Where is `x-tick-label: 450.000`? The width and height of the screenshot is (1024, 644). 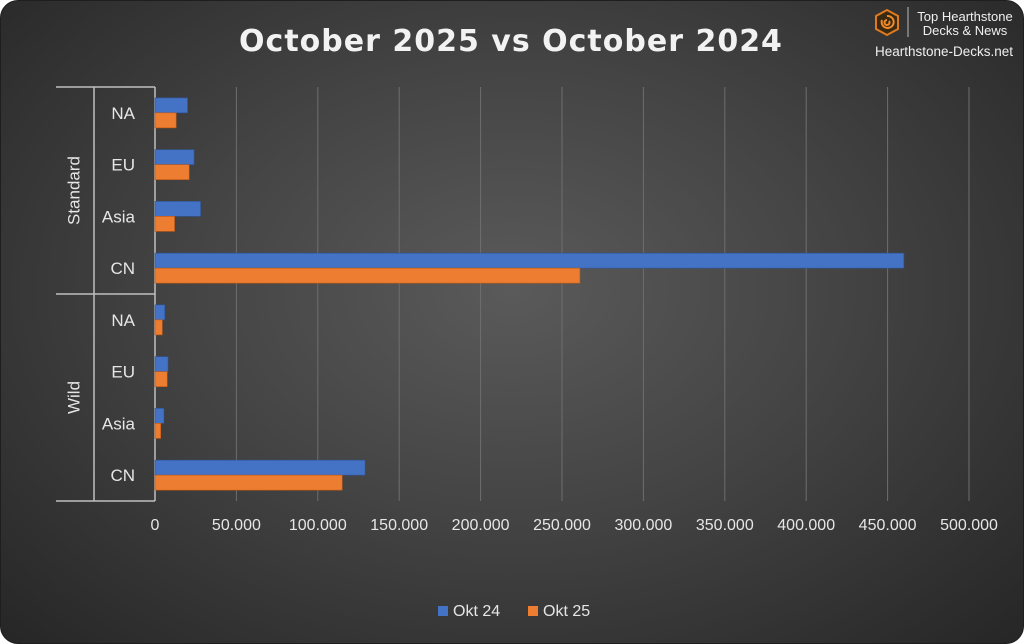
x-tick-label: 450.000 is located at coordinates (888, 525).